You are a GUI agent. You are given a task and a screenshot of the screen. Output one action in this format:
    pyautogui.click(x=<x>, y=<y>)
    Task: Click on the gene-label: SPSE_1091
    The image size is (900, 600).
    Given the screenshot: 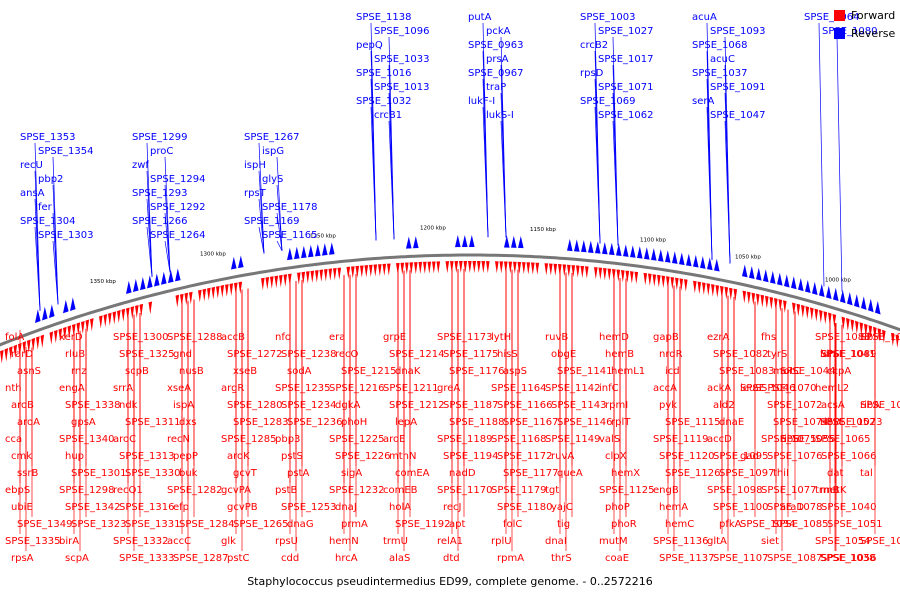 What is the action you would take?
    pyautogui.click(x=738, y=87)
    